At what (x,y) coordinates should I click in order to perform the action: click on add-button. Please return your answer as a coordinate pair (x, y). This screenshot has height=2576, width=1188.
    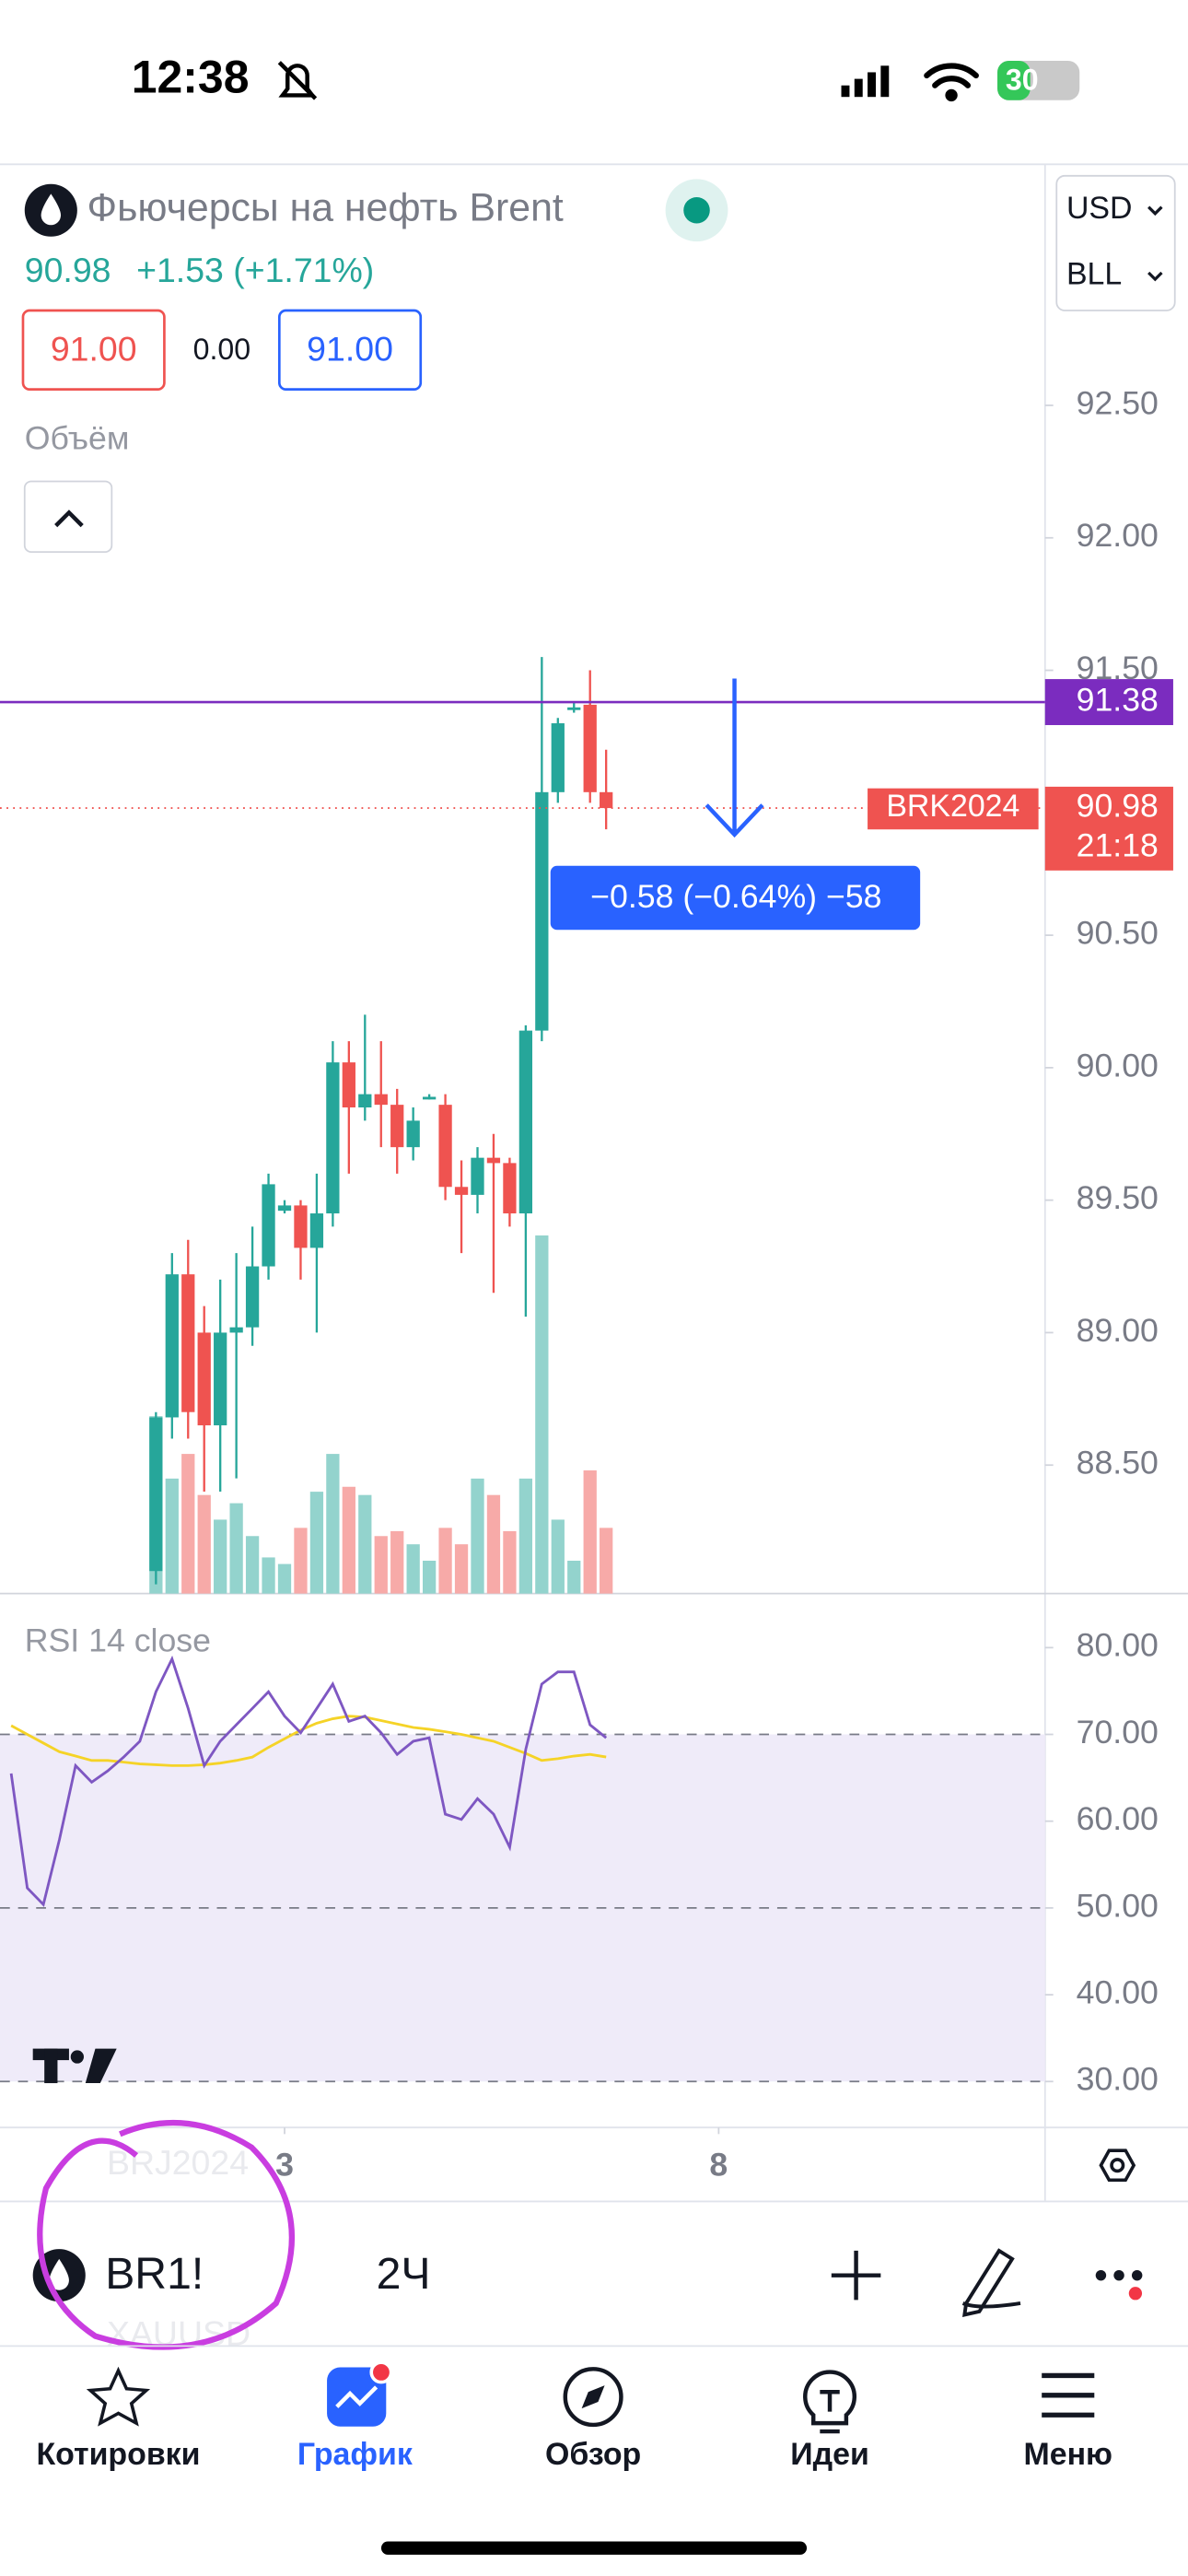
    Looking at the image, I should click on (856, 2275).